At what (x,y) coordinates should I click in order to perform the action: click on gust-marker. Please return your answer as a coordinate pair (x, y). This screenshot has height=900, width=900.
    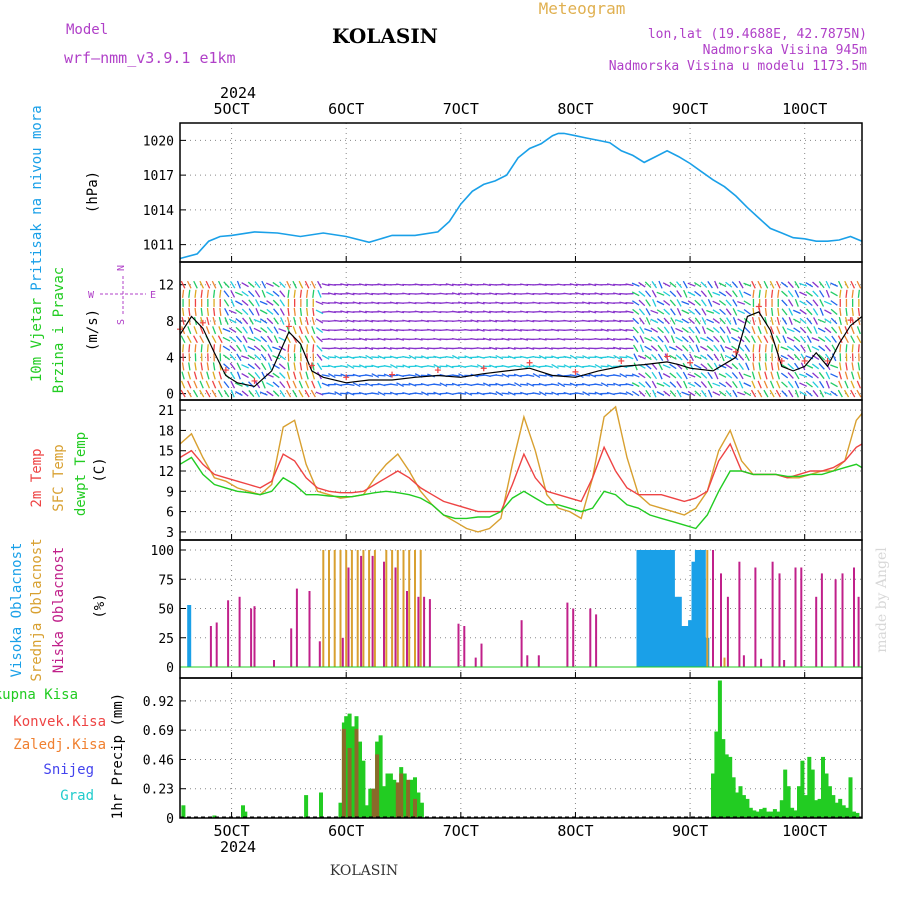
    Looking at the image, I should click on (827, 360).